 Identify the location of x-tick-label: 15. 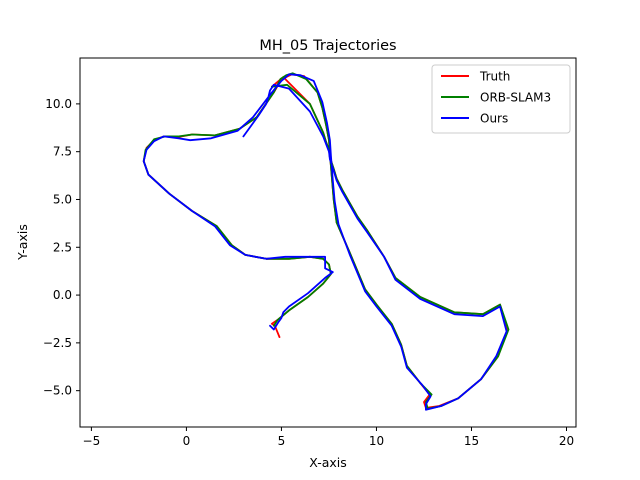
(471, 441).